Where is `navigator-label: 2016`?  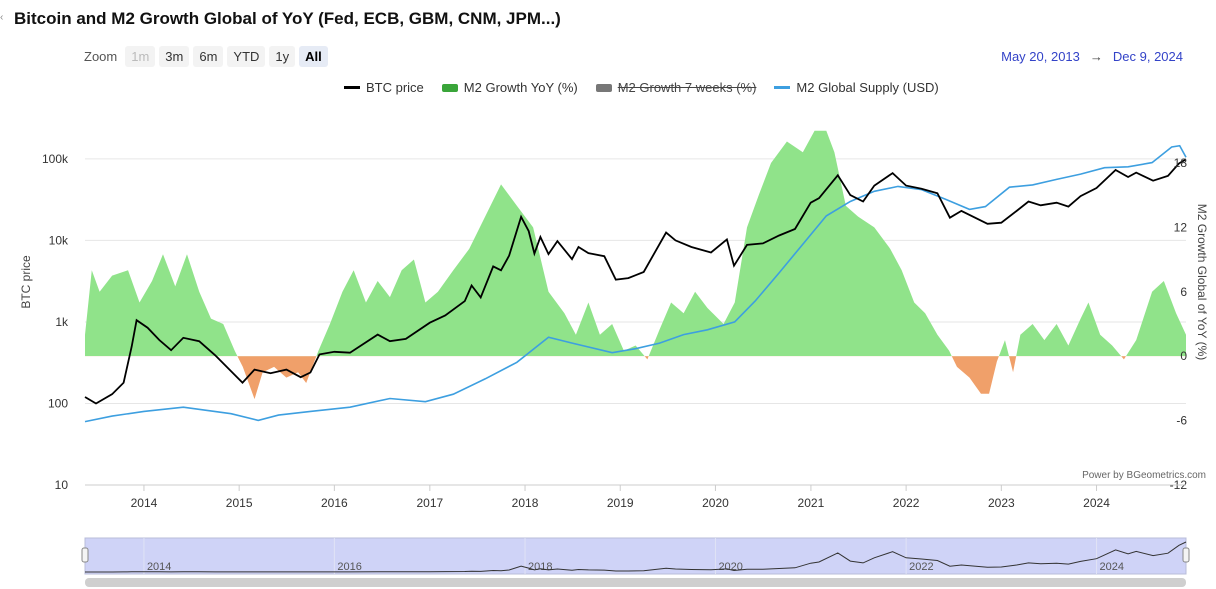 navigator-label: 2016 is located at coordinates (349, 567).